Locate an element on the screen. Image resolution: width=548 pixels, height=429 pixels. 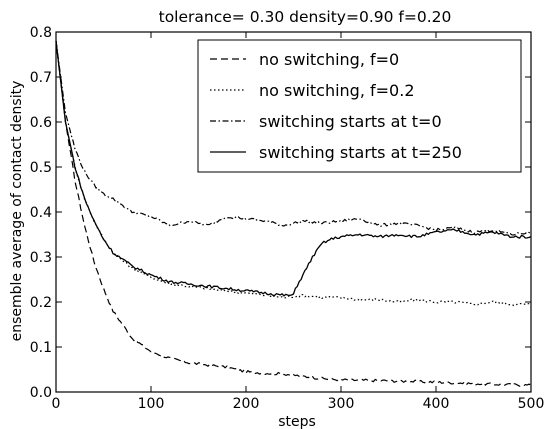
x-tick-label: 500 is located at coordinates (531, 404).